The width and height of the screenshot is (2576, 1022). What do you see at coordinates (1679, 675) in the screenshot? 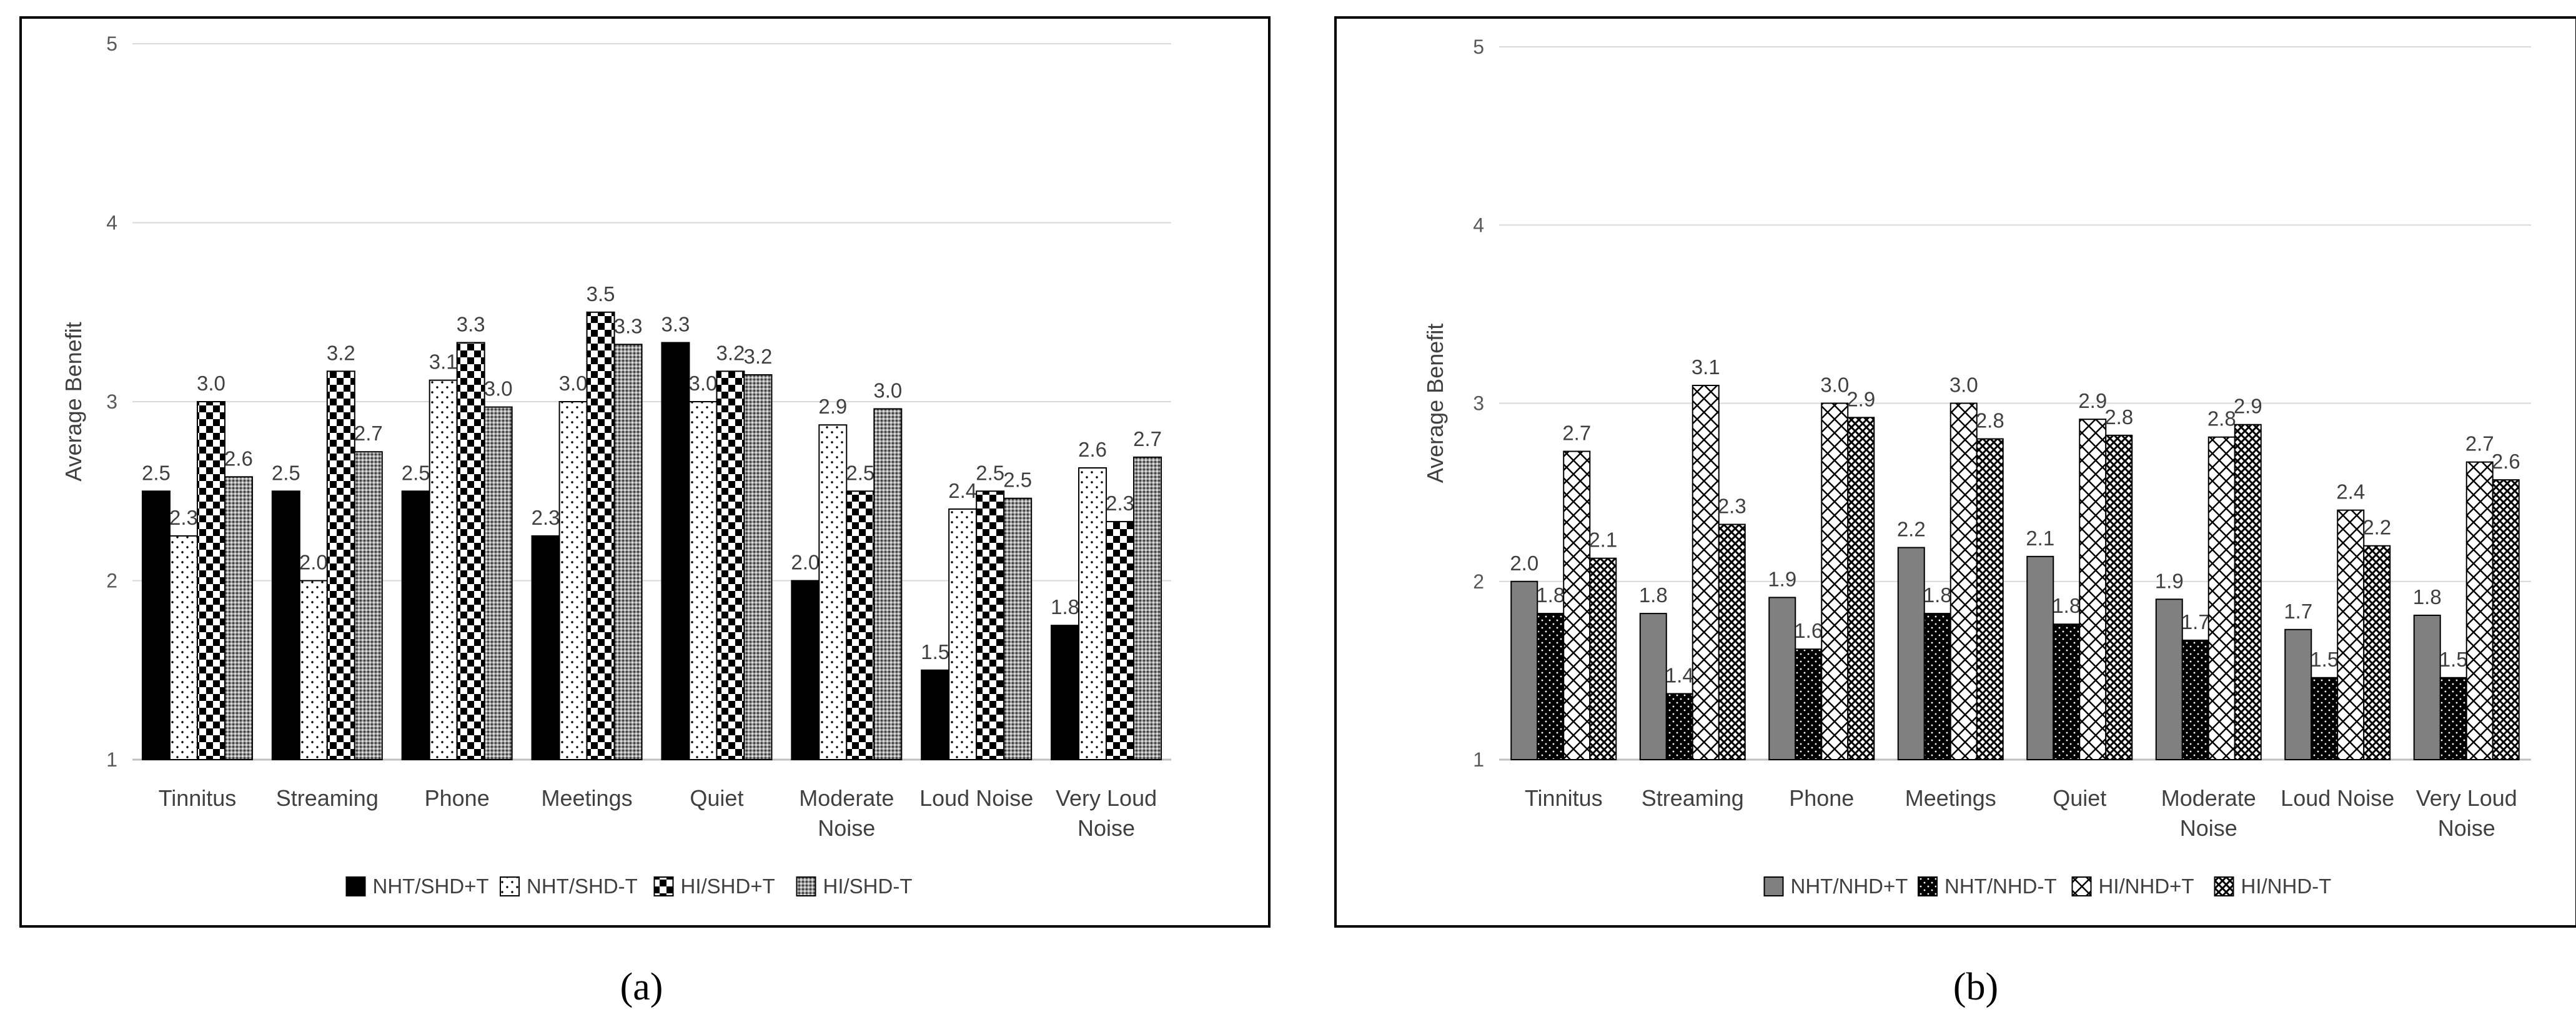
I see `data-label: 1.4` at bounding box center [1679, 675].